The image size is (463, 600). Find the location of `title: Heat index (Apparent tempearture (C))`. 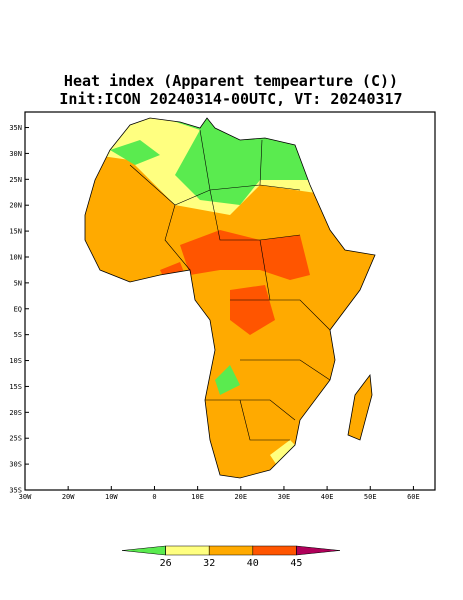

title: Heat index (Apparent tempearture (C)) is located at coordinates (231, 81).